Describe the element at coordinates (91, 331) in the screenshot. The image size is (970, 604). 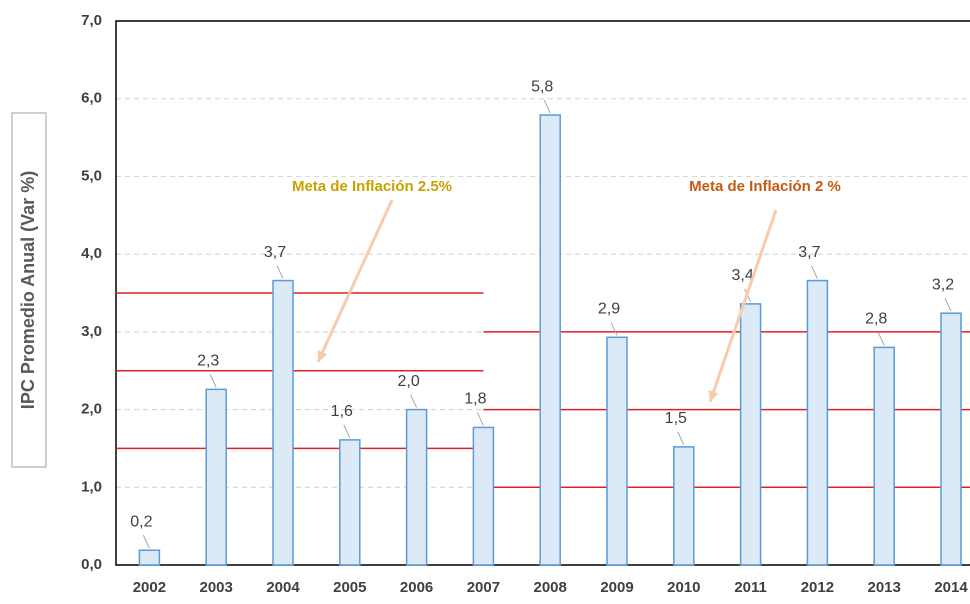
I see `y-tick-label: 3,0` at that location.